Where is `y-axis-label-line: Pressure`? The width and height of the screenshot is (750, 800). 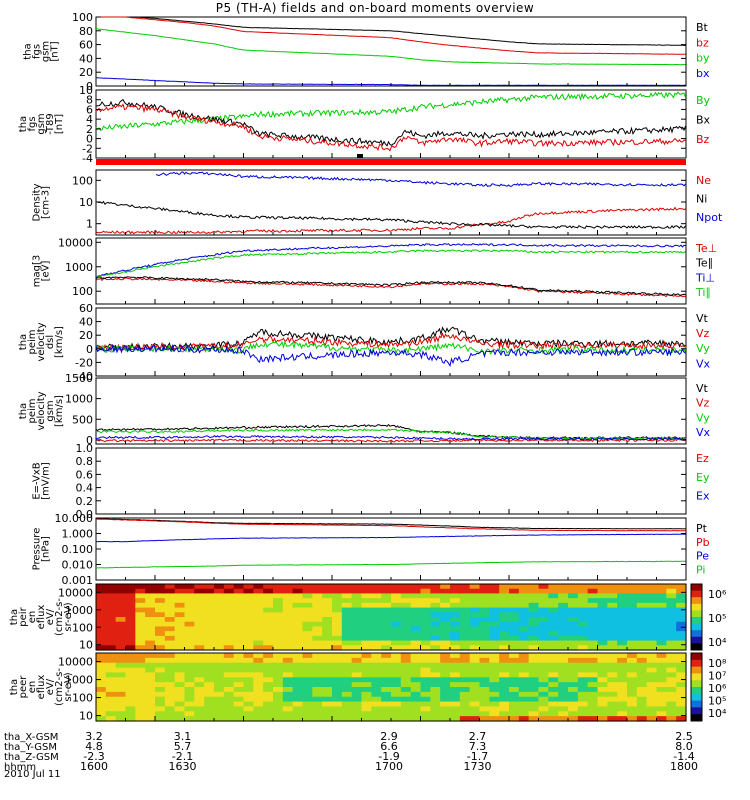
y-axis-label-line: Pressure is located at coordinates (37, 549).